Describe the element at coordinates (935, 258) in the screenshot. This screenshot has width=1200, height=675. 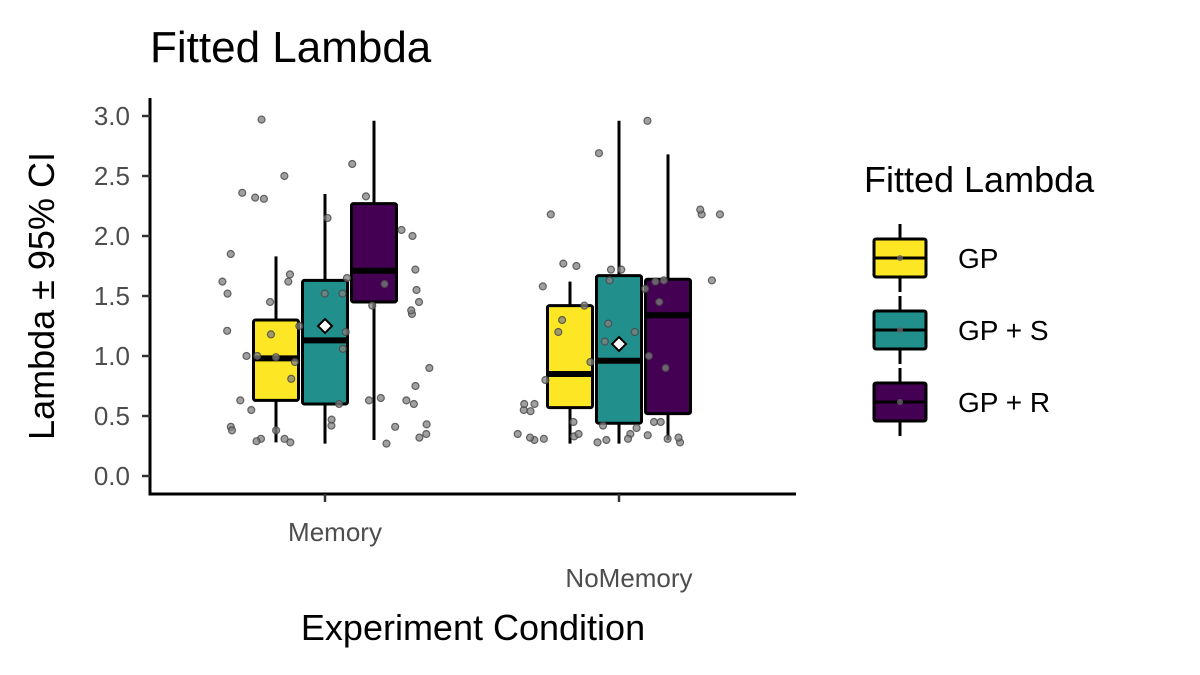
I see `legend-entry-gp: GP` at that location.